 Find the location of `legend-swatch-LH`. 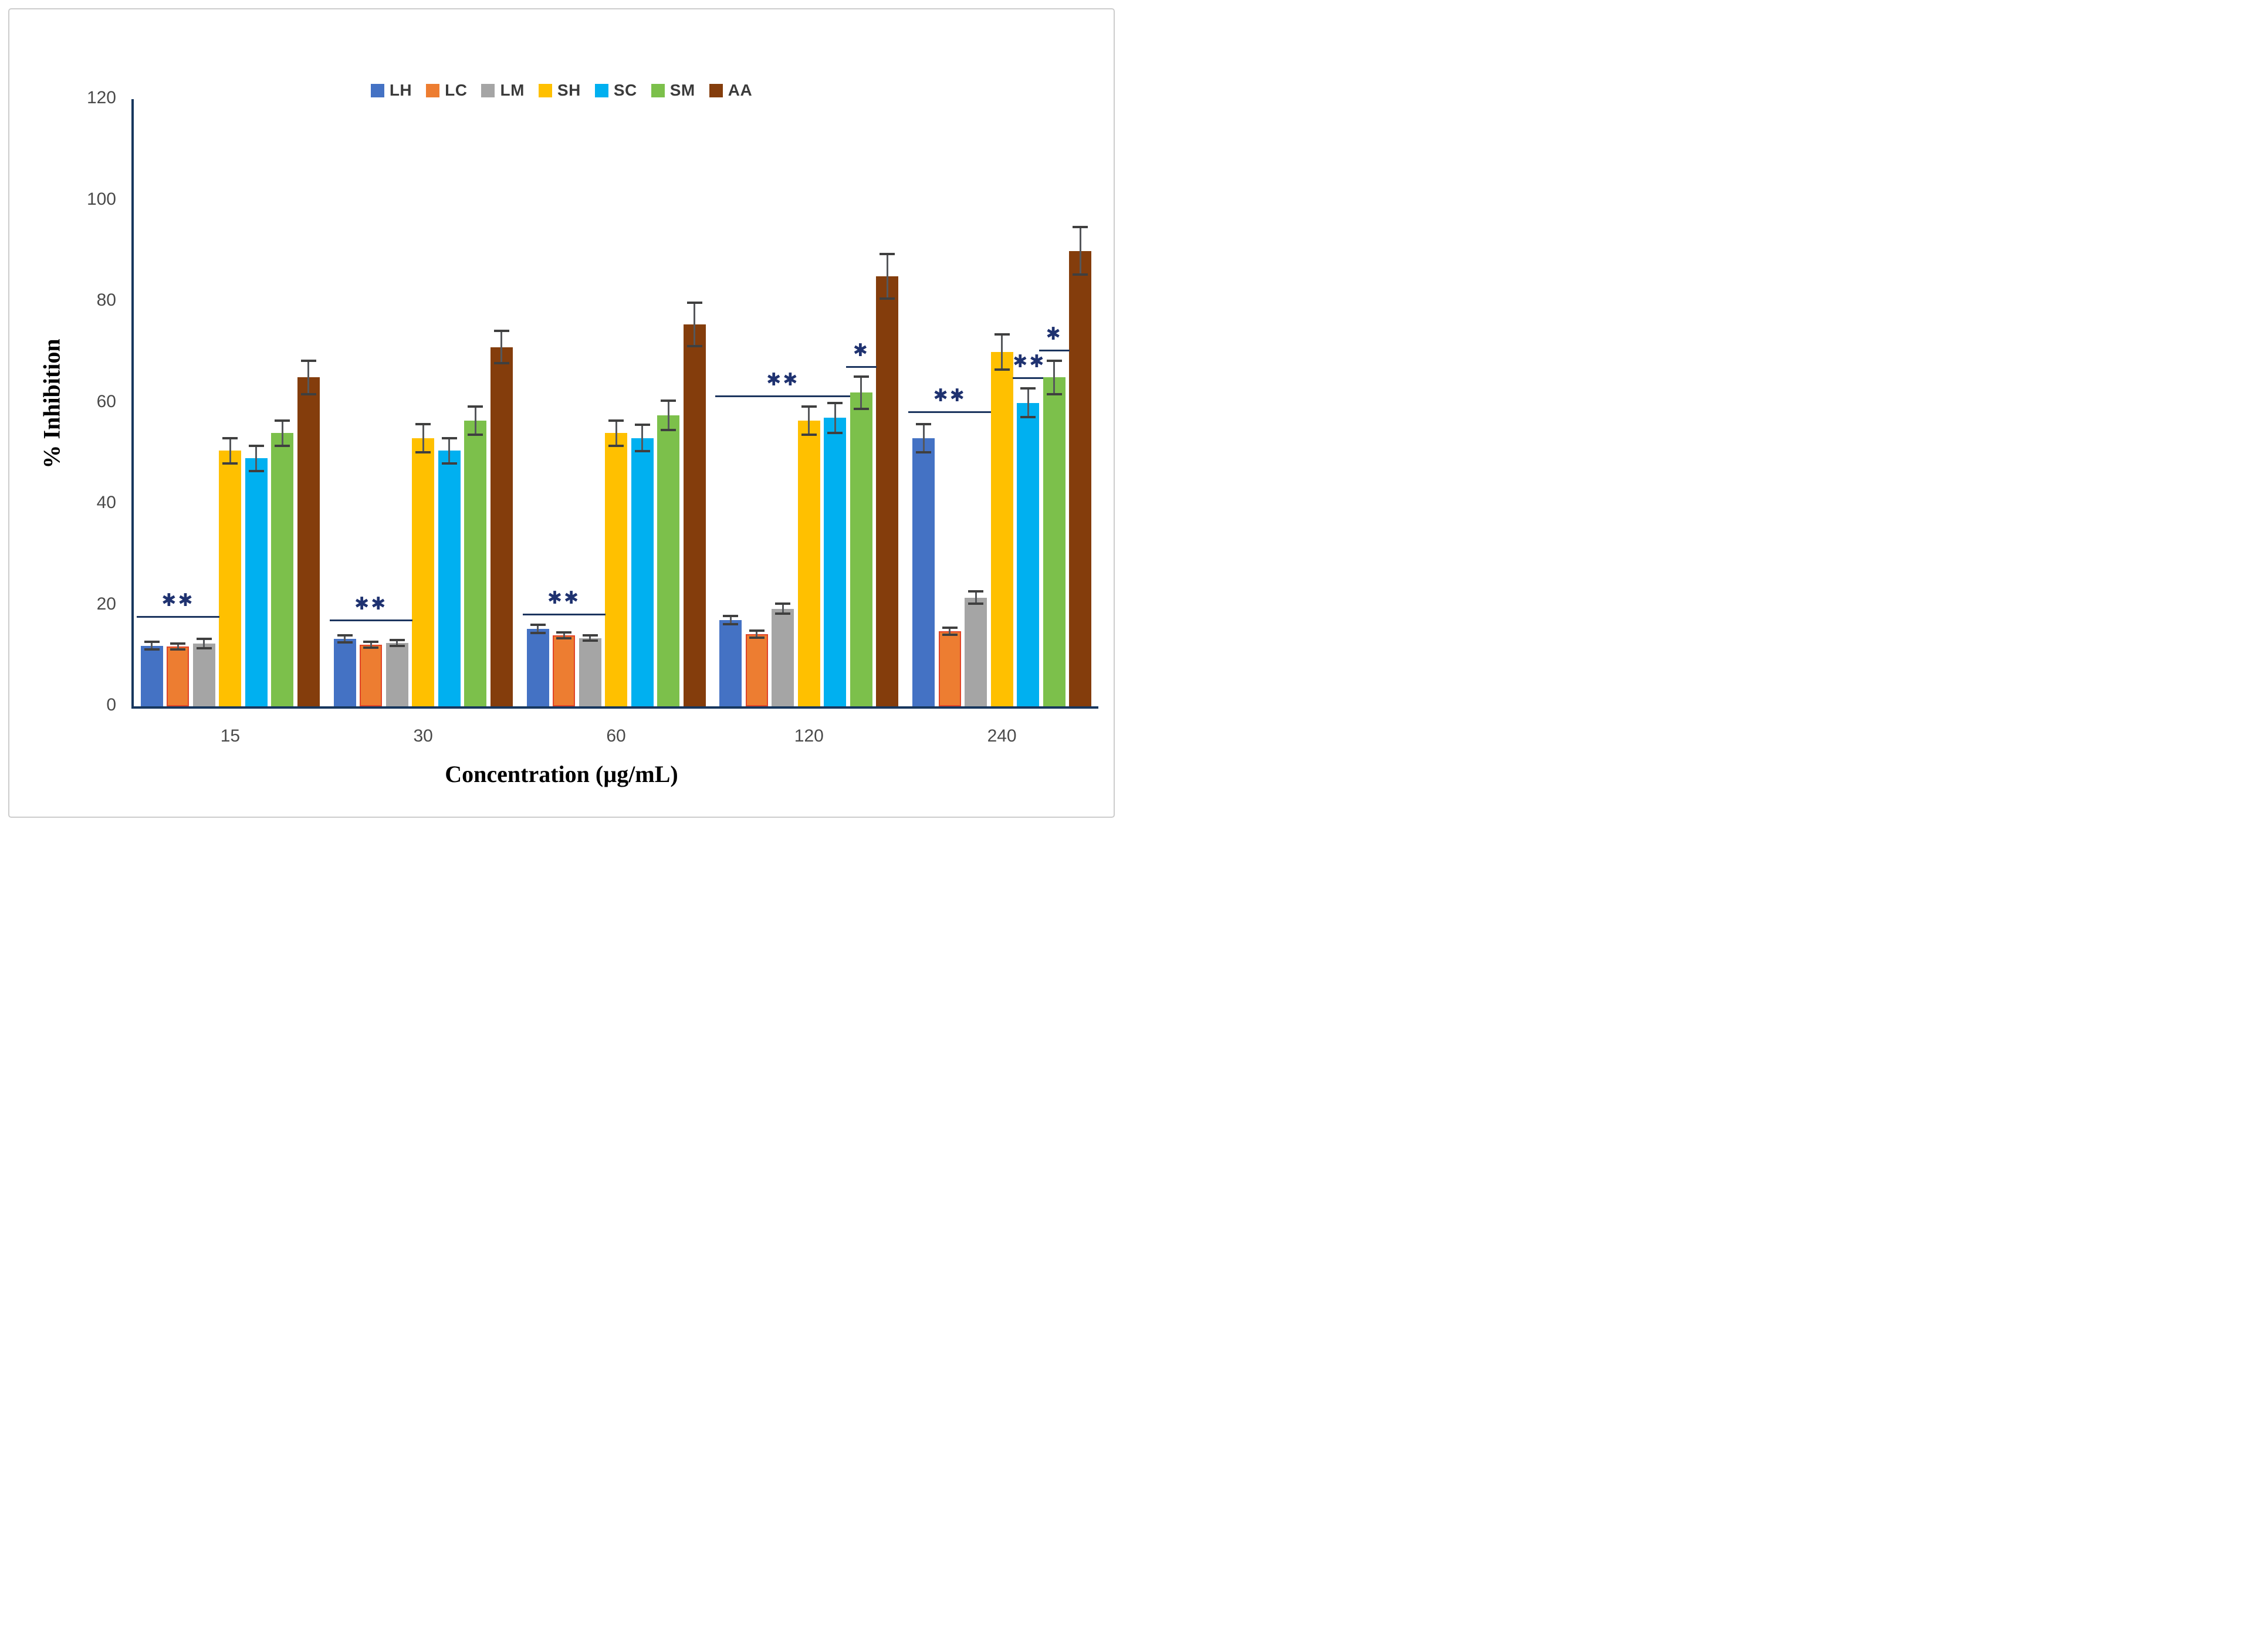

legend-swatch-LH is located at coordinates (377, 90).